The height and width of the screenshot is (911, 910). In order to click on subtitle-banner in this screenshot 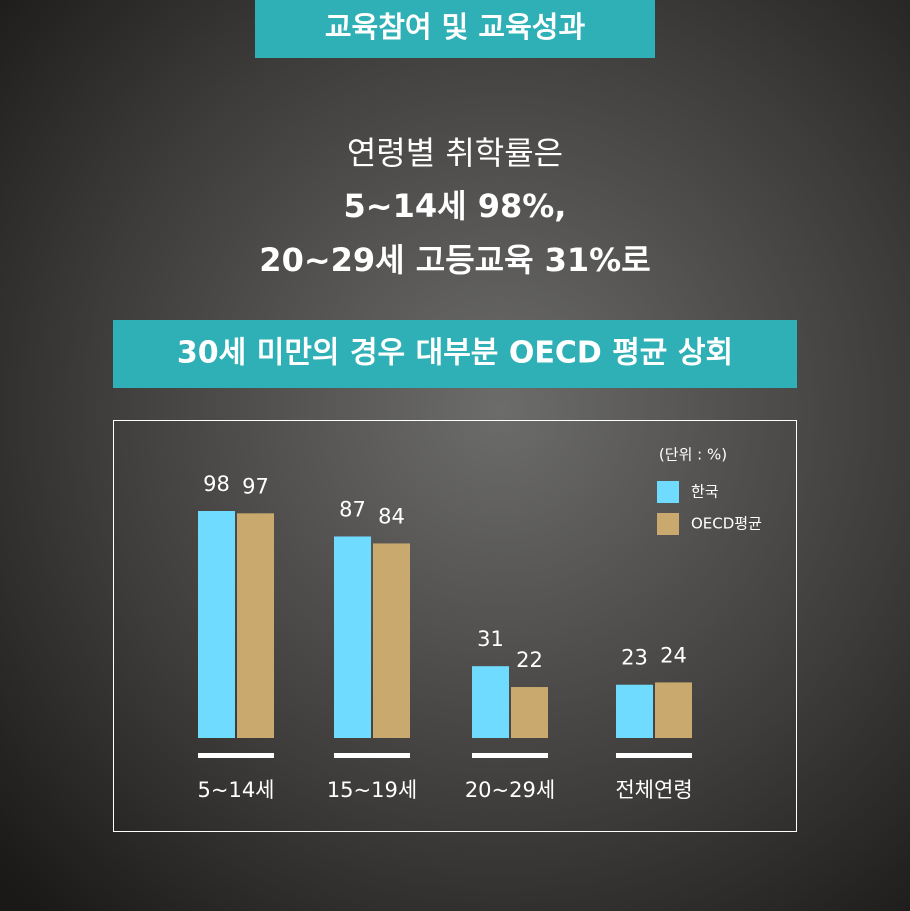, I will do `click(455, 354)`.